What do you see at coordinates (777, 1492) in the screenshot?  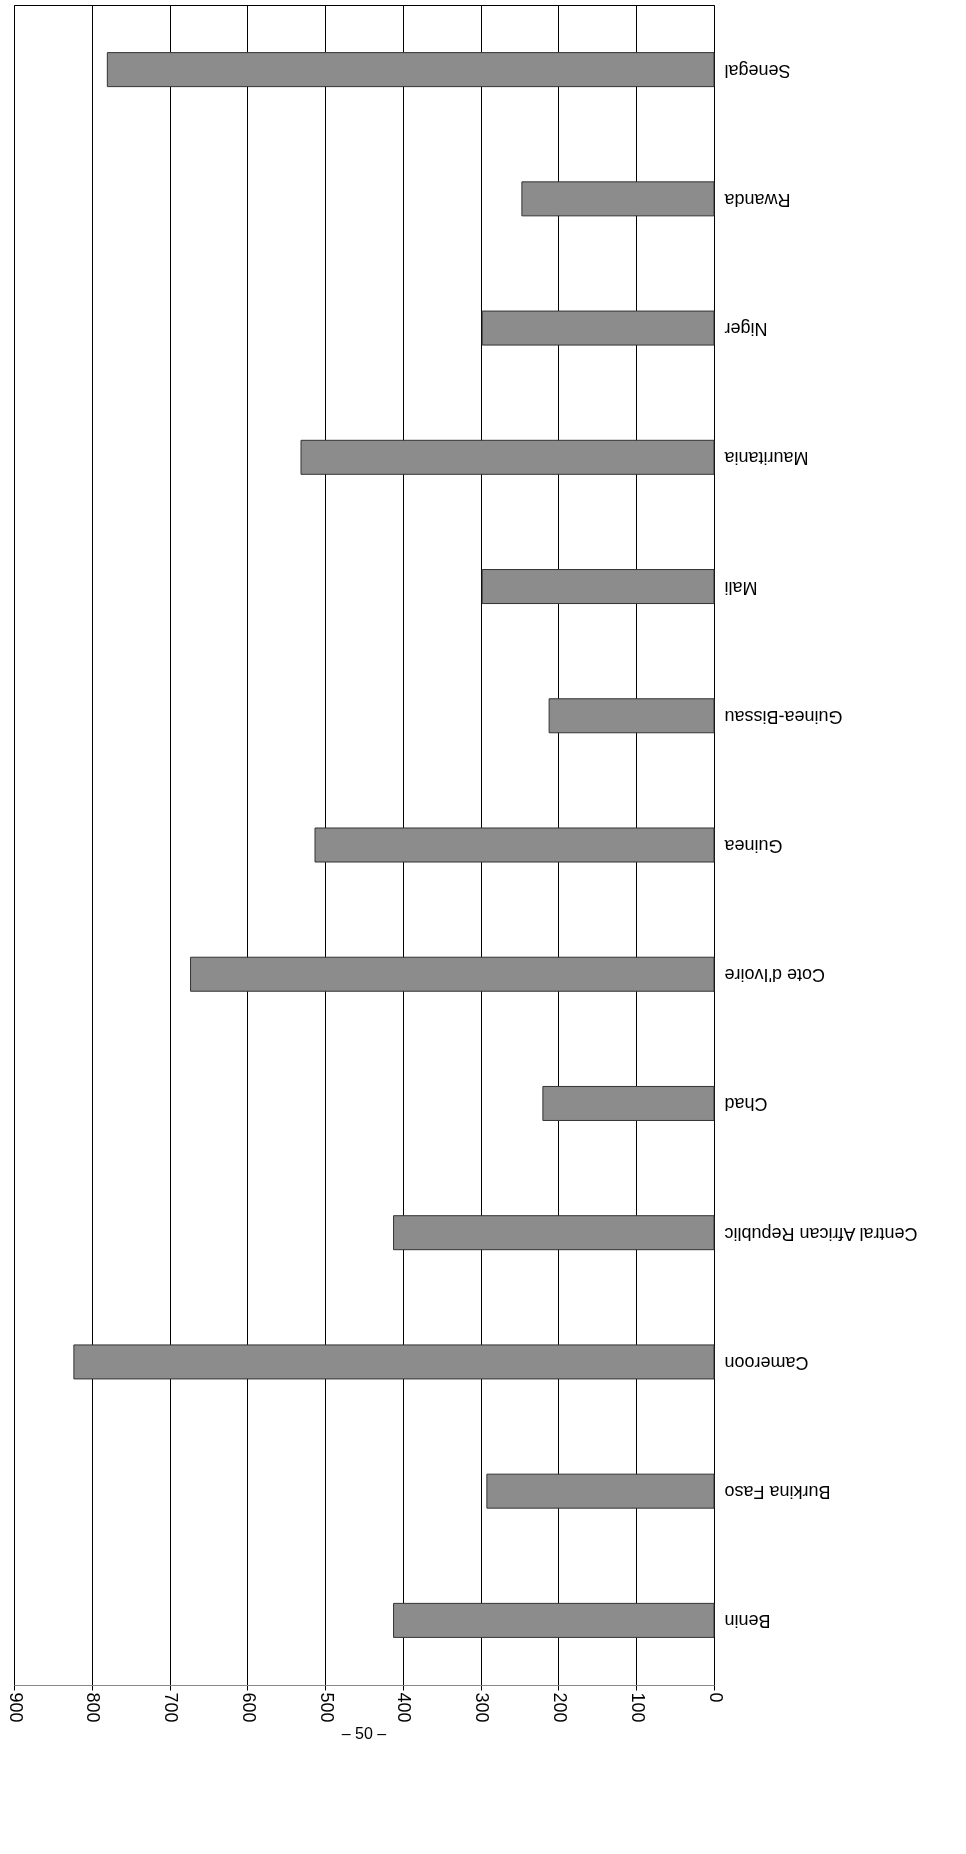 I see `y-tick-label: Burkina Faso` at bounding box center [777, 1492].